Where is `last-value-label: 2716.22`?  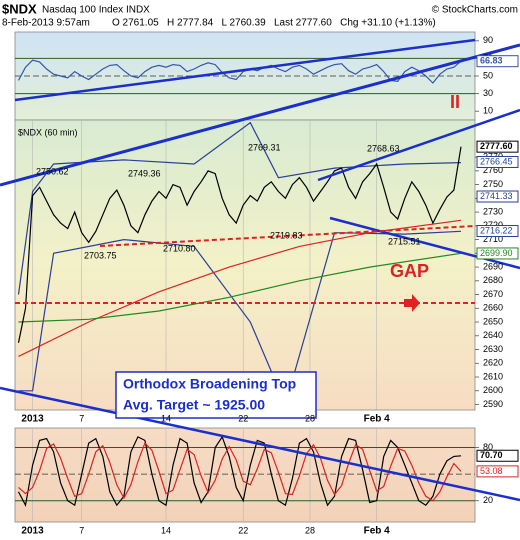
last-value-label: 2716.22 is located at coordinates (496, 230).